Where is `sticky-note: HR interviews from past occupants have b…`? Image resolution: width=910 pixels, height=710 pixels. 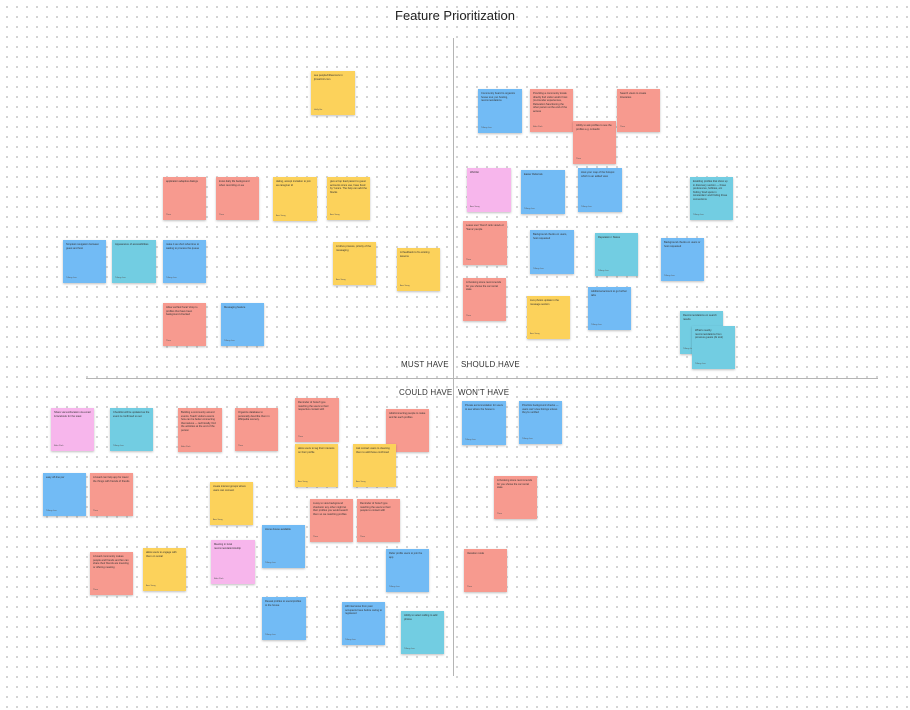
sticky-note: HR interviews from past occupants have b… is located at coordinates (363, 623).